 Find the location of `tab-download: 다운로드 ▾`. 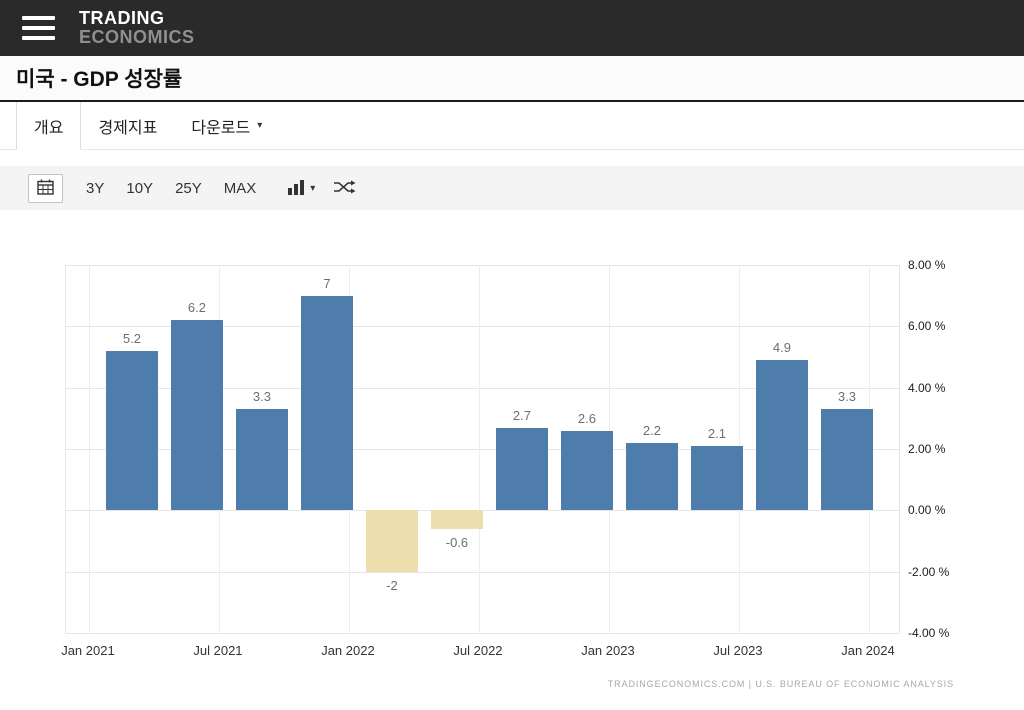

tab-download: 다운로드 ▾ is located at coordinates (227, 125).